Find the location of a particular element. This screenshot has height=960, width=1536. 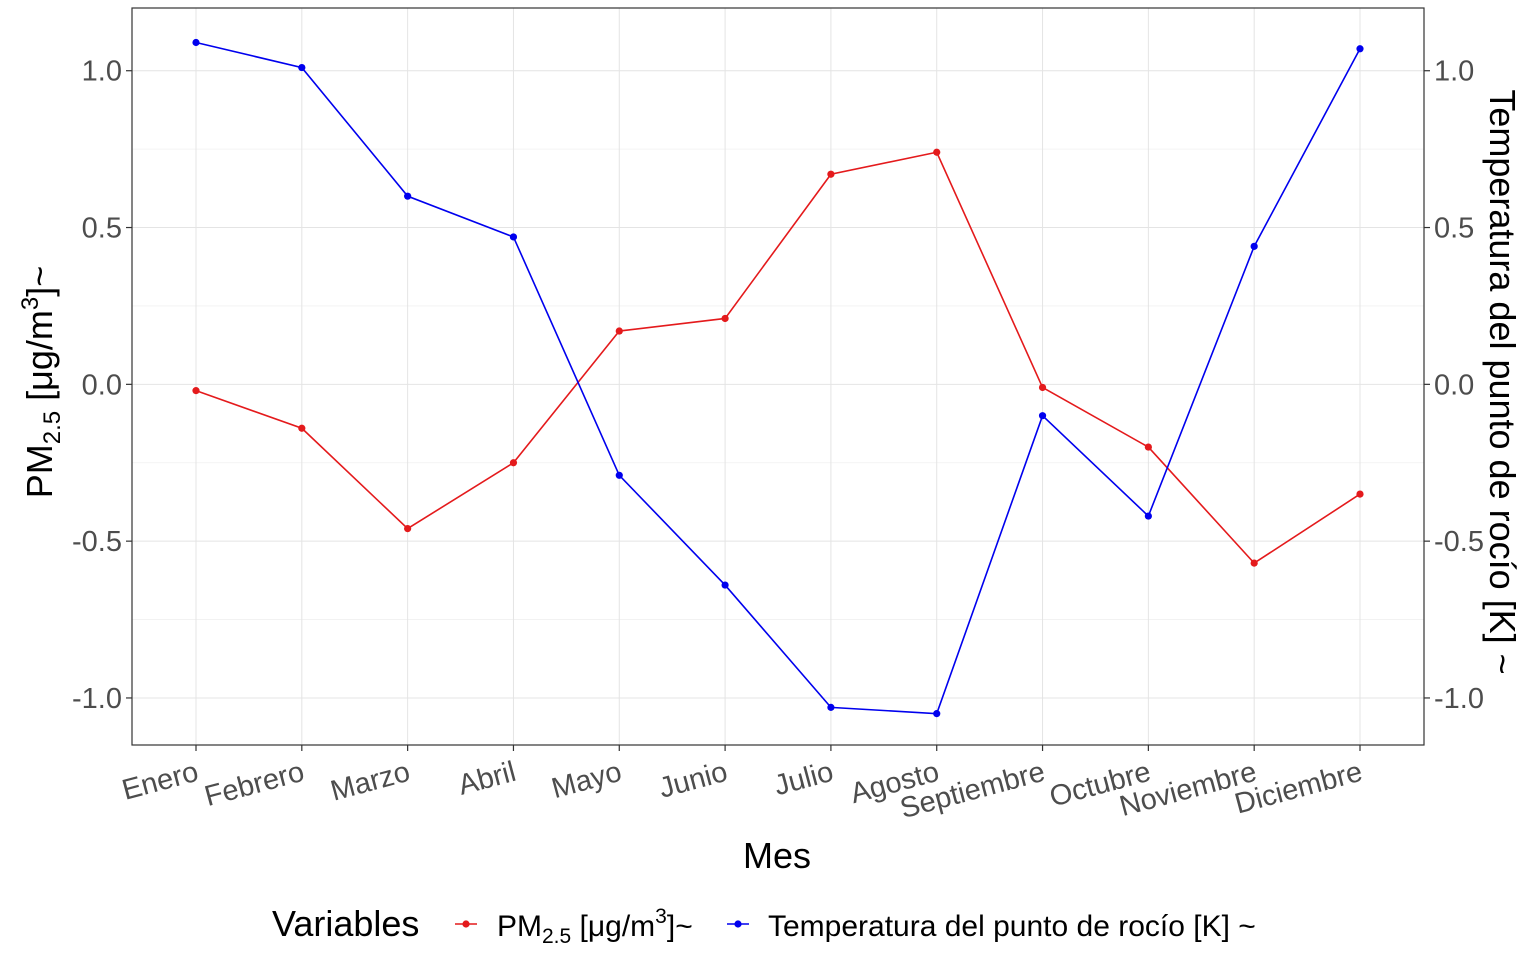

y-axis-title-left: PM2.5 [μg/m3]~ is located at coordinates (41, 382).